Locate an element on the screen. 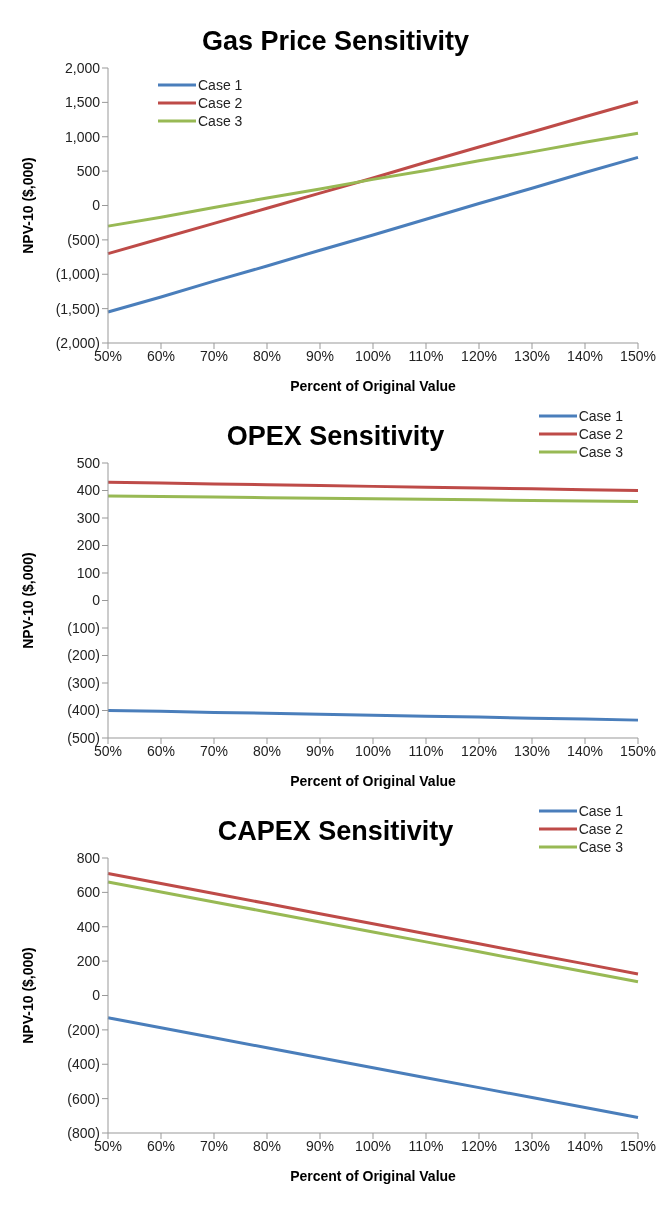 Image resolution: width=671 pixels, height=1211 pixels. y-tick-label: (1,500) is located at coordinates (77, 308).